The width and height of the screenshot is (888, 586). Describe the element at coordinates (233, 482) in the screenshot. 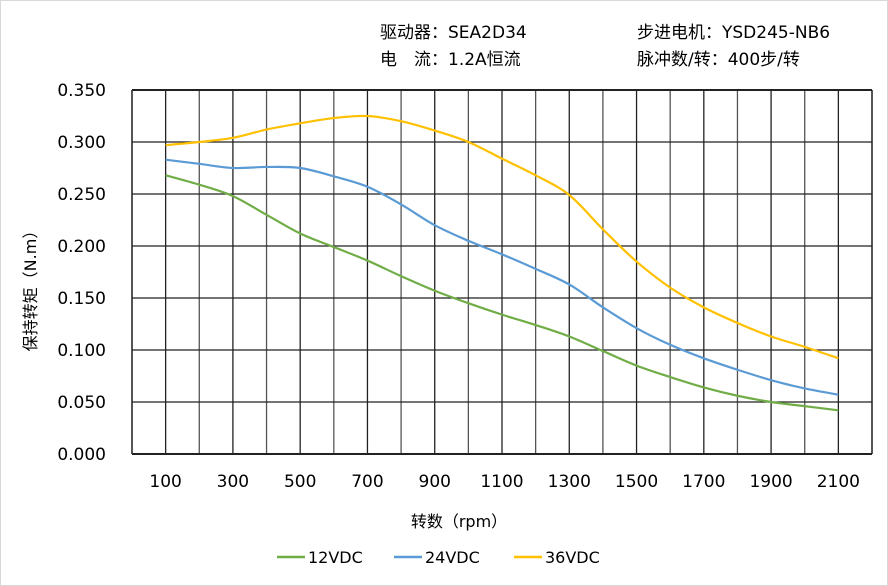

I see `x-tick-label: 300` at that location.